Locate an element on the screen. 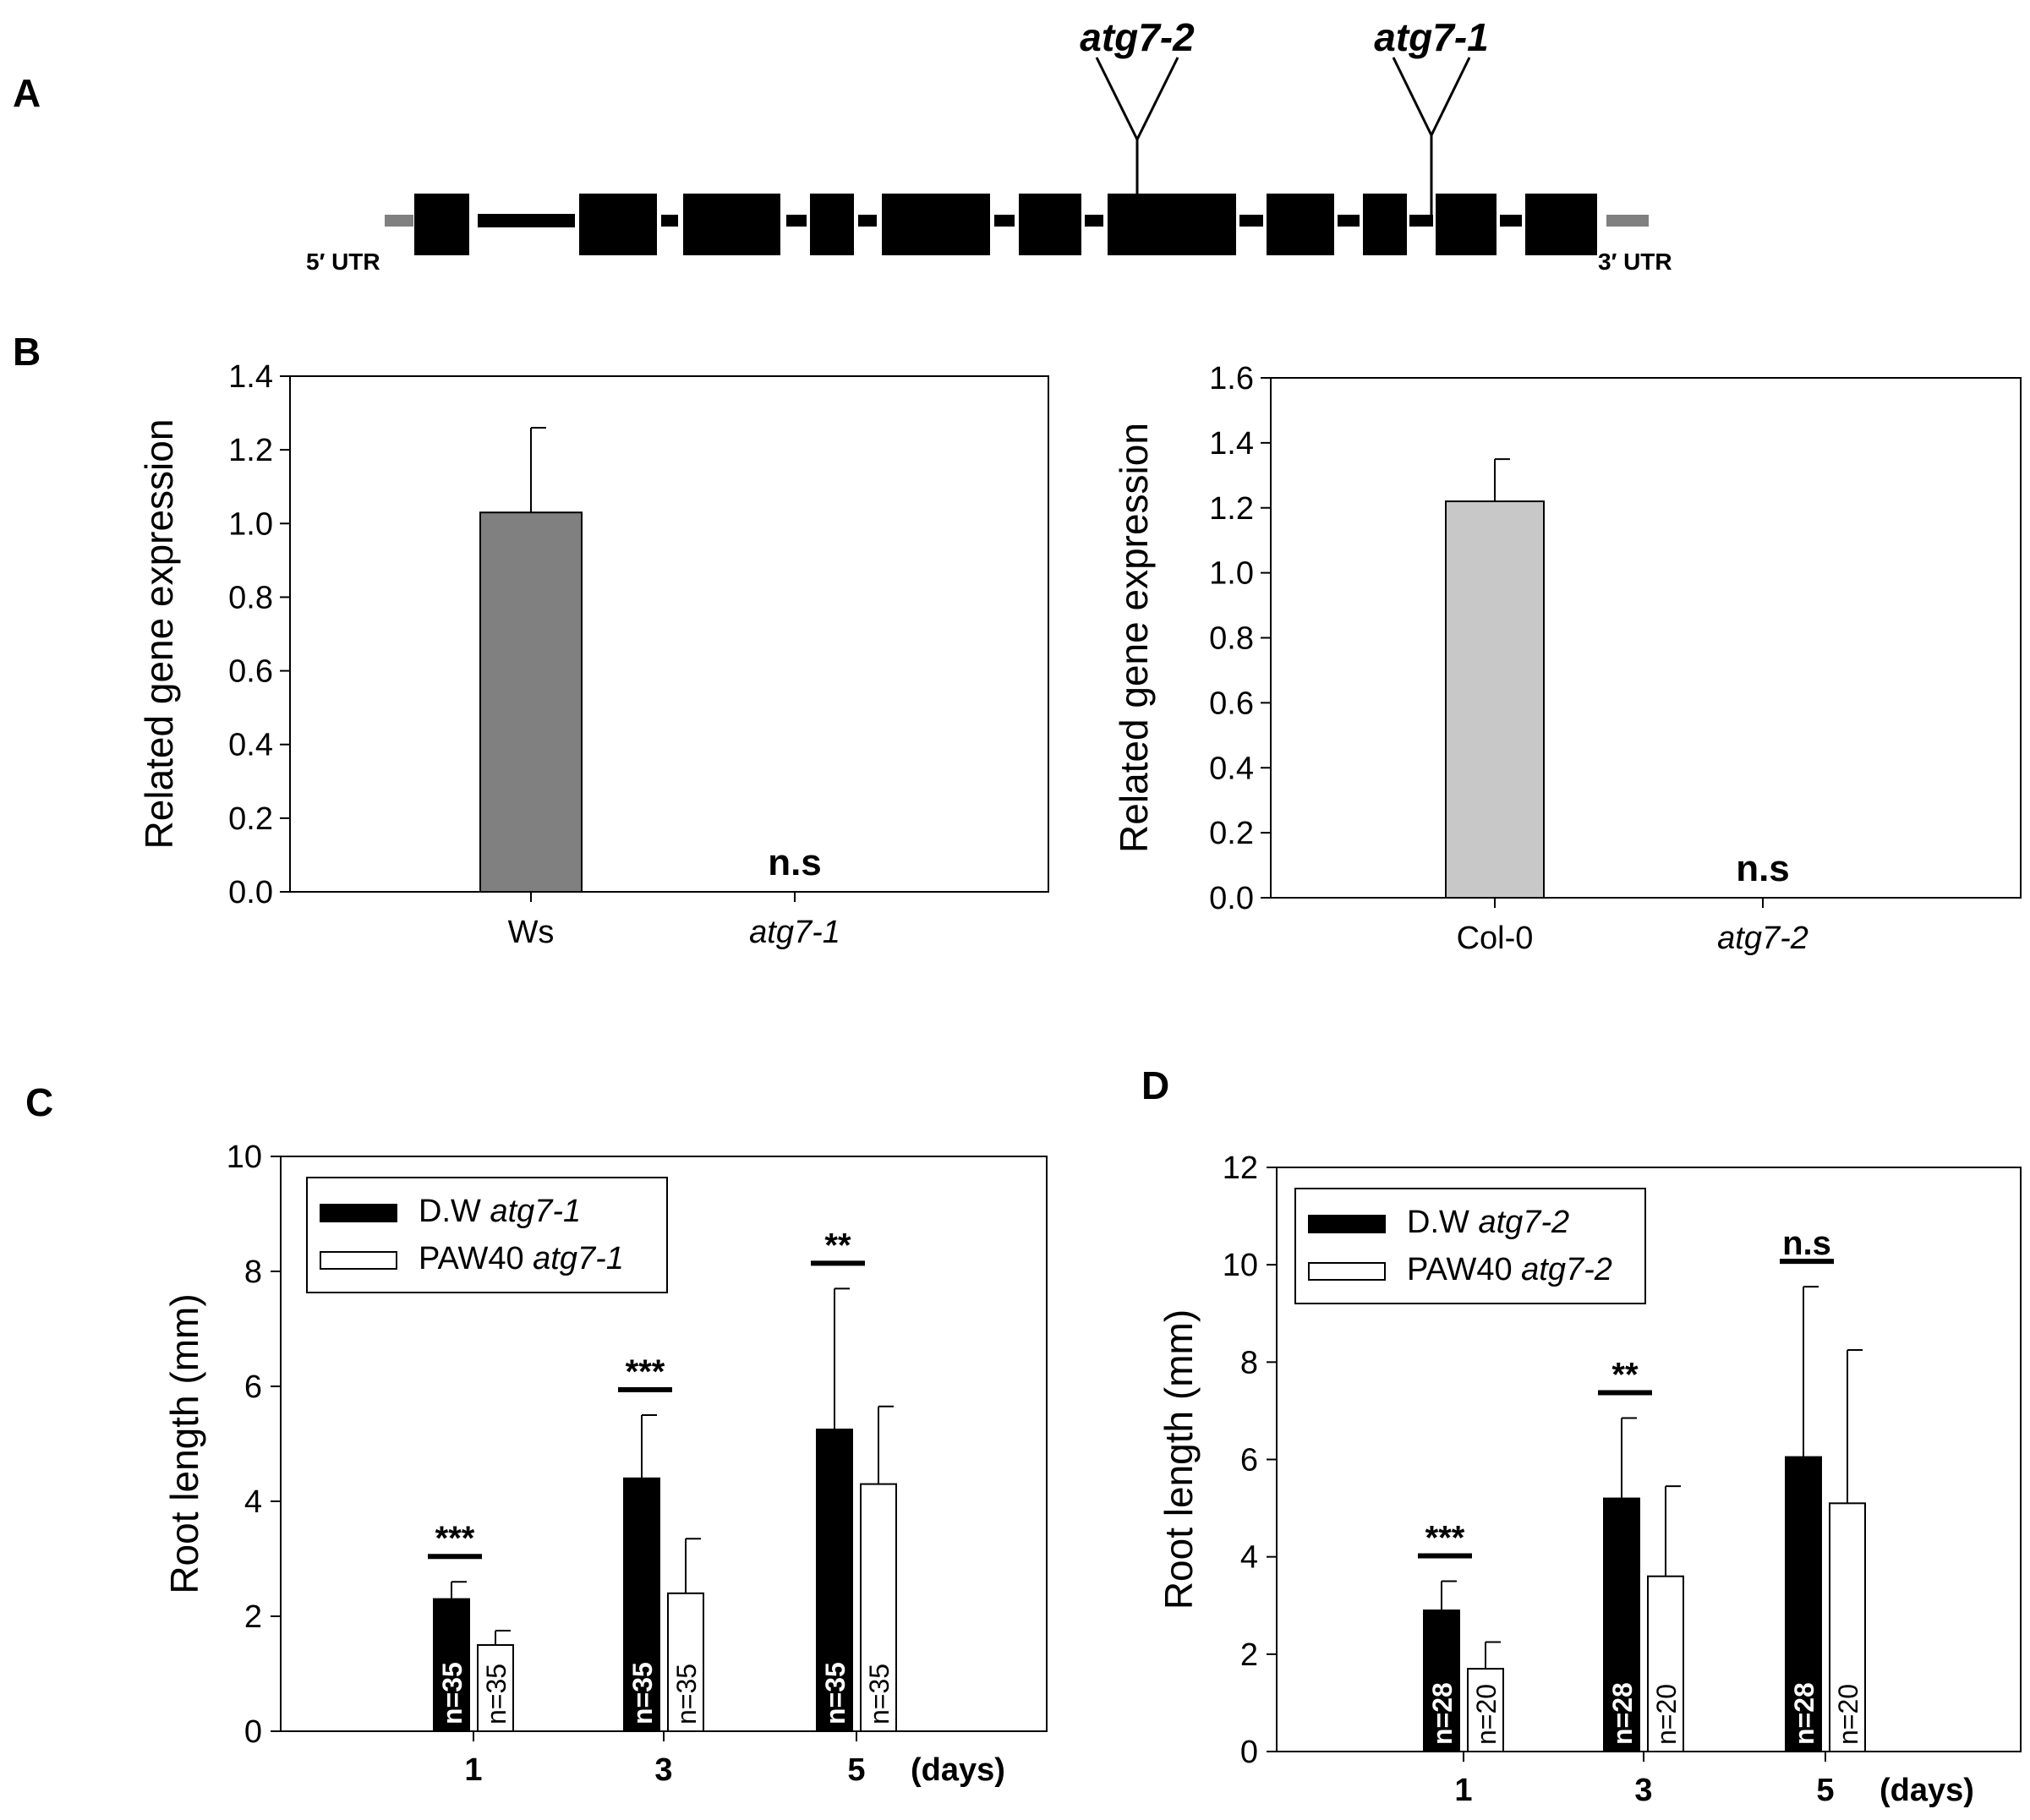 The height and width of the screenshot is (1820, 2030). legend-label: D.W atg7-2 is located at coordinates (1488, 1222).